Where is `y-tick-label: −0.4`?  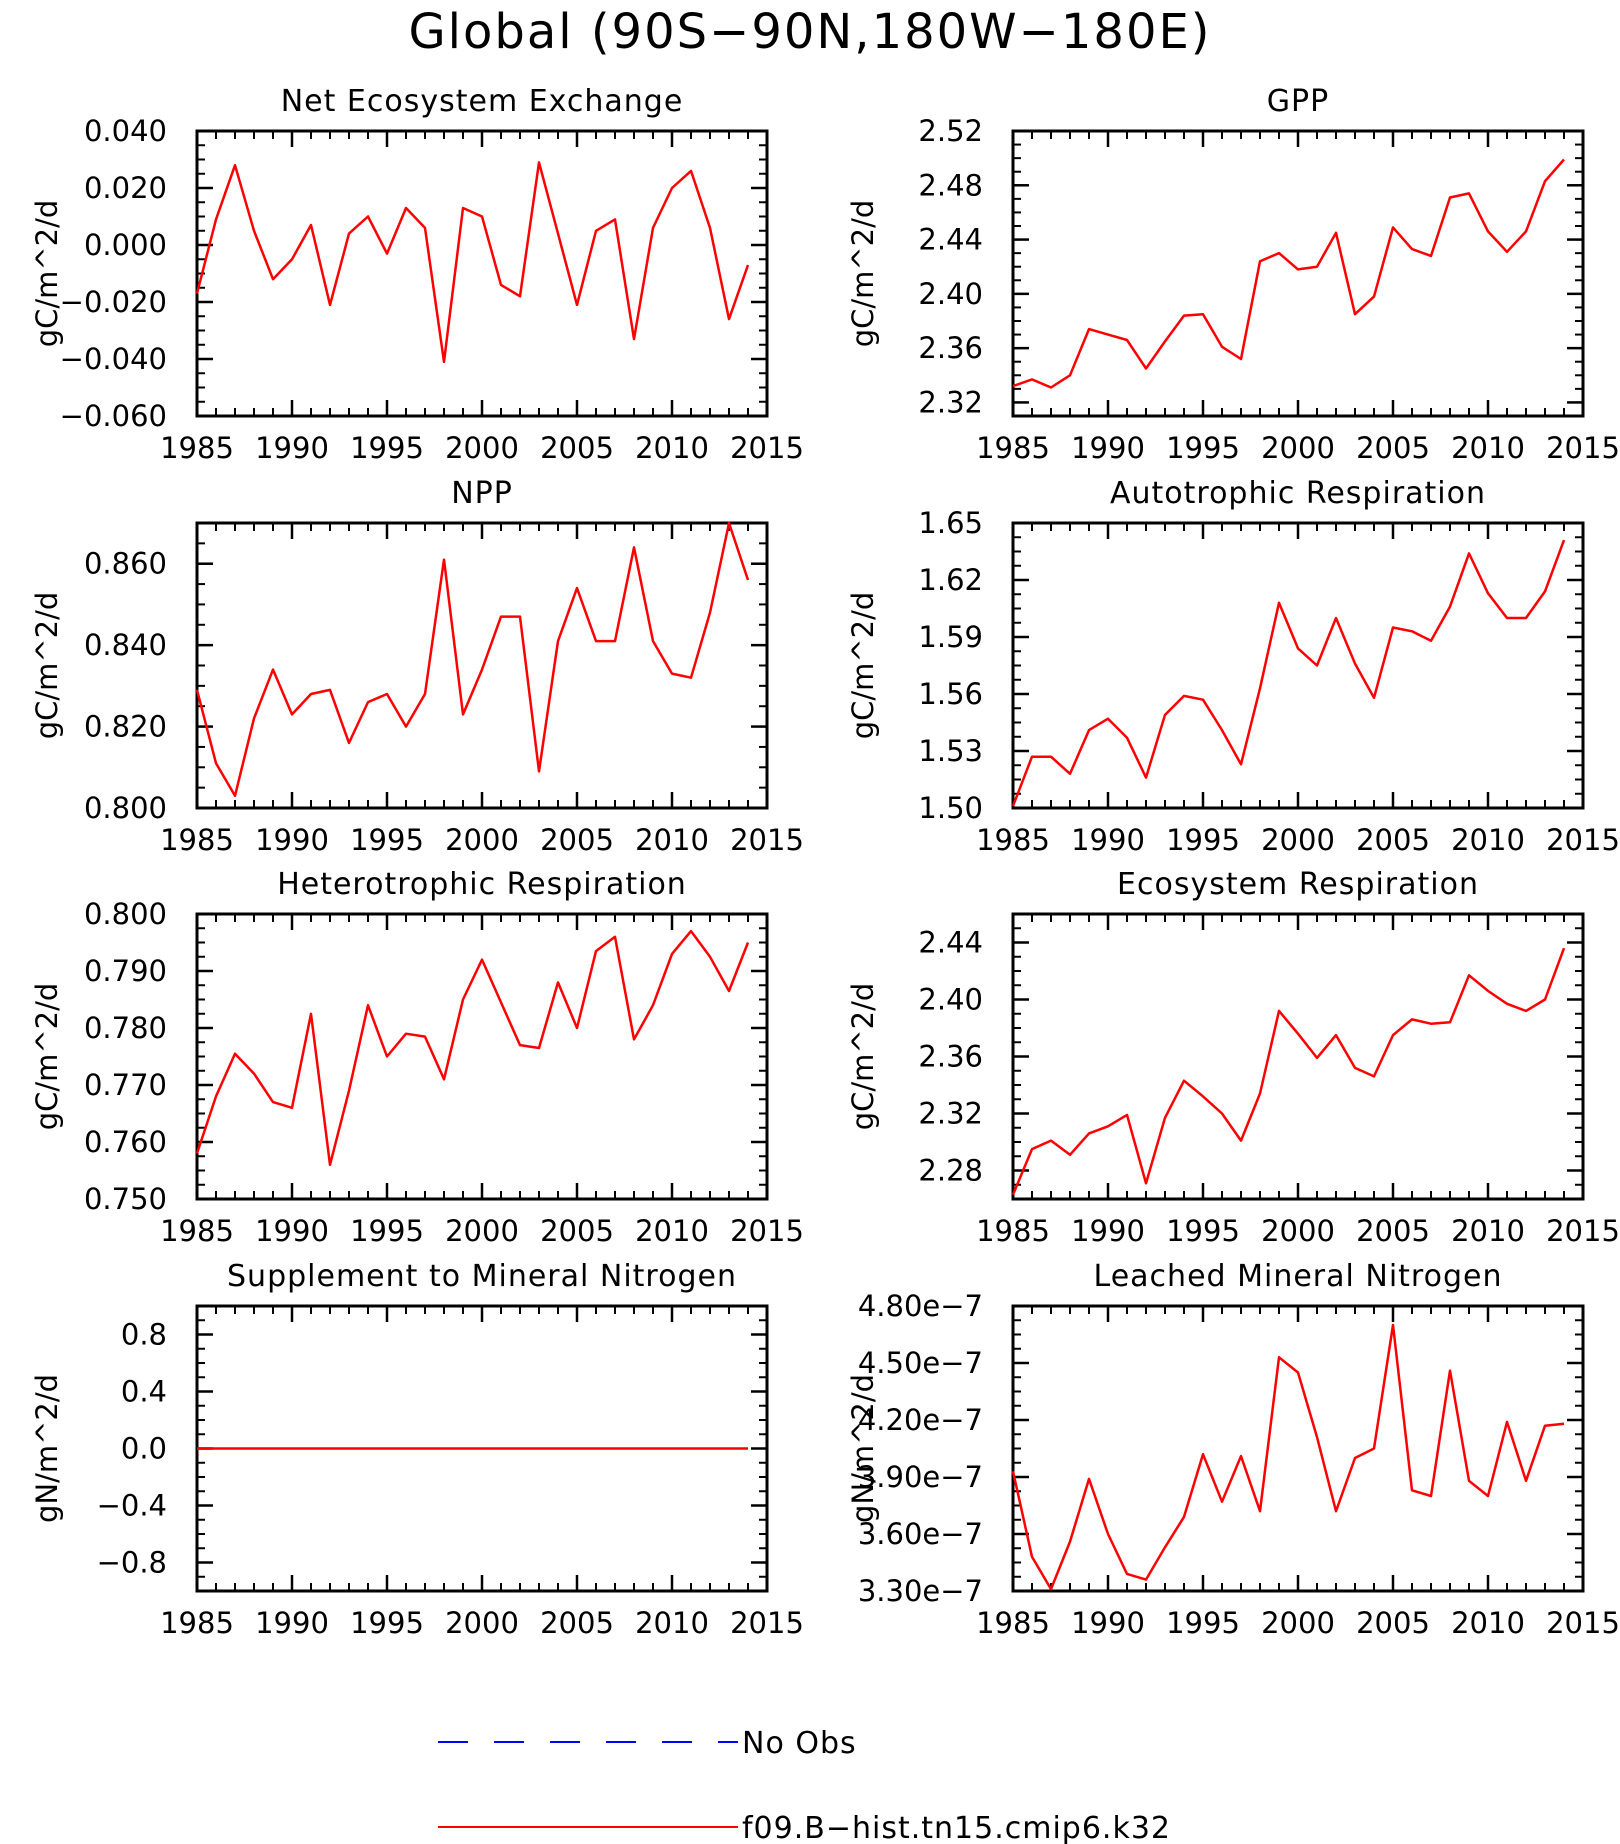
y-tick-label: −0.4 is located at coordinates (132, 1506).